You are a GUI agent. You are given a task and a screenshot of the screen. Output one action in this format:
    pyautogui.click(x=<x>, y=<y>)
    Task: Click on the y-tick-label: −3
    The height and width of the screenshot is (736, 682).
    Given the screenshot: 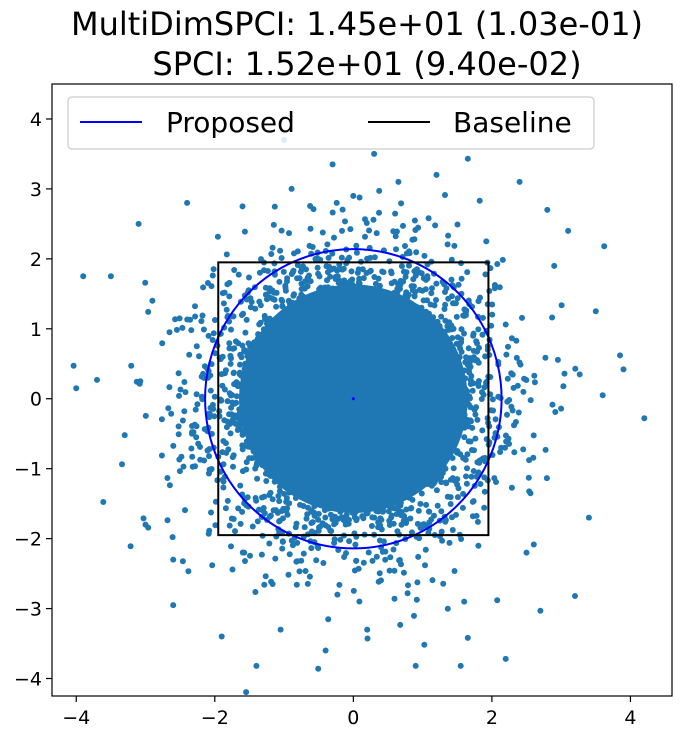 What is the action you would take?
    pyautogui.click(x=28, y=610)
    